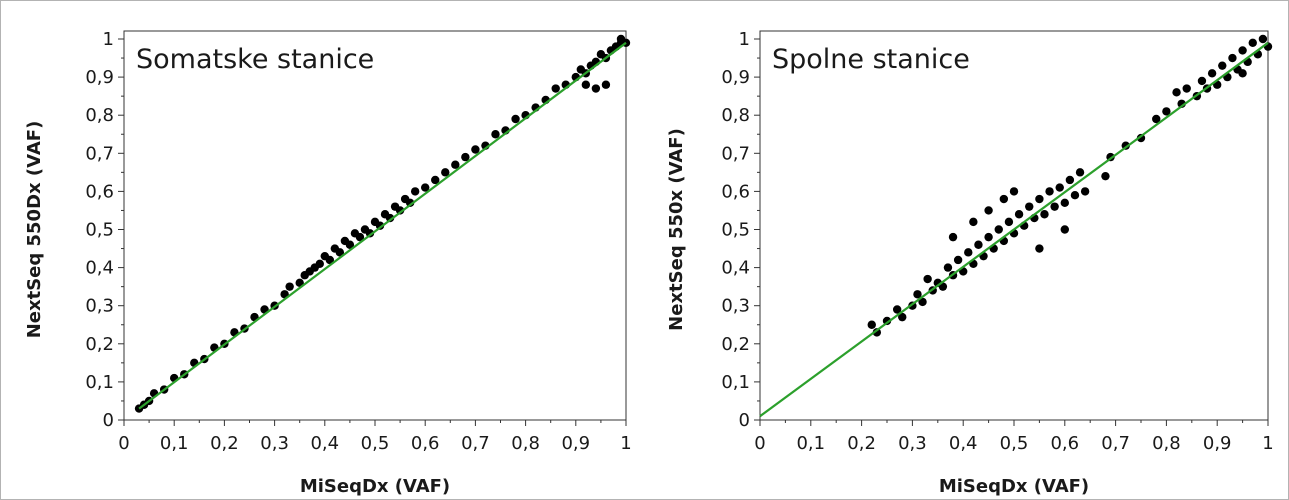 This screenshot has width=1289, height=500. Describe the element at coordinates (676, 229) in the screenshot. I see `y-axis-label: NextSeq 550x (VAF)` at that location.